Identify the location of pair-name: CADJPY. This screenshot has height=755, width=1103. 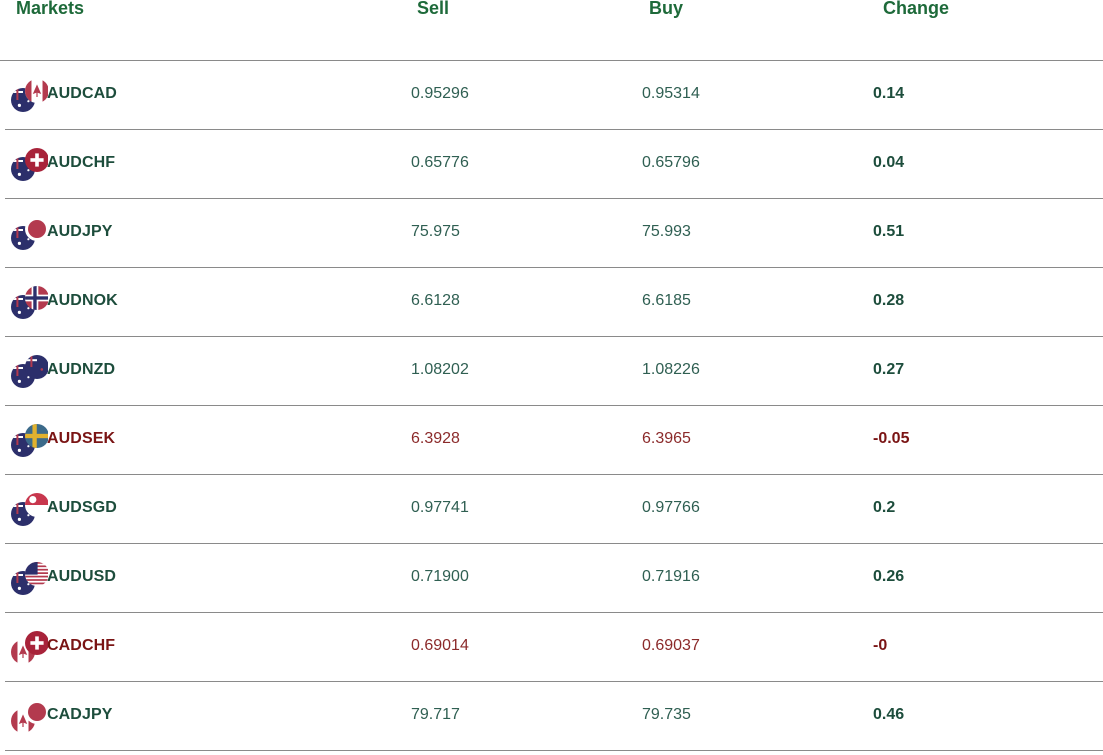
(80, 714).